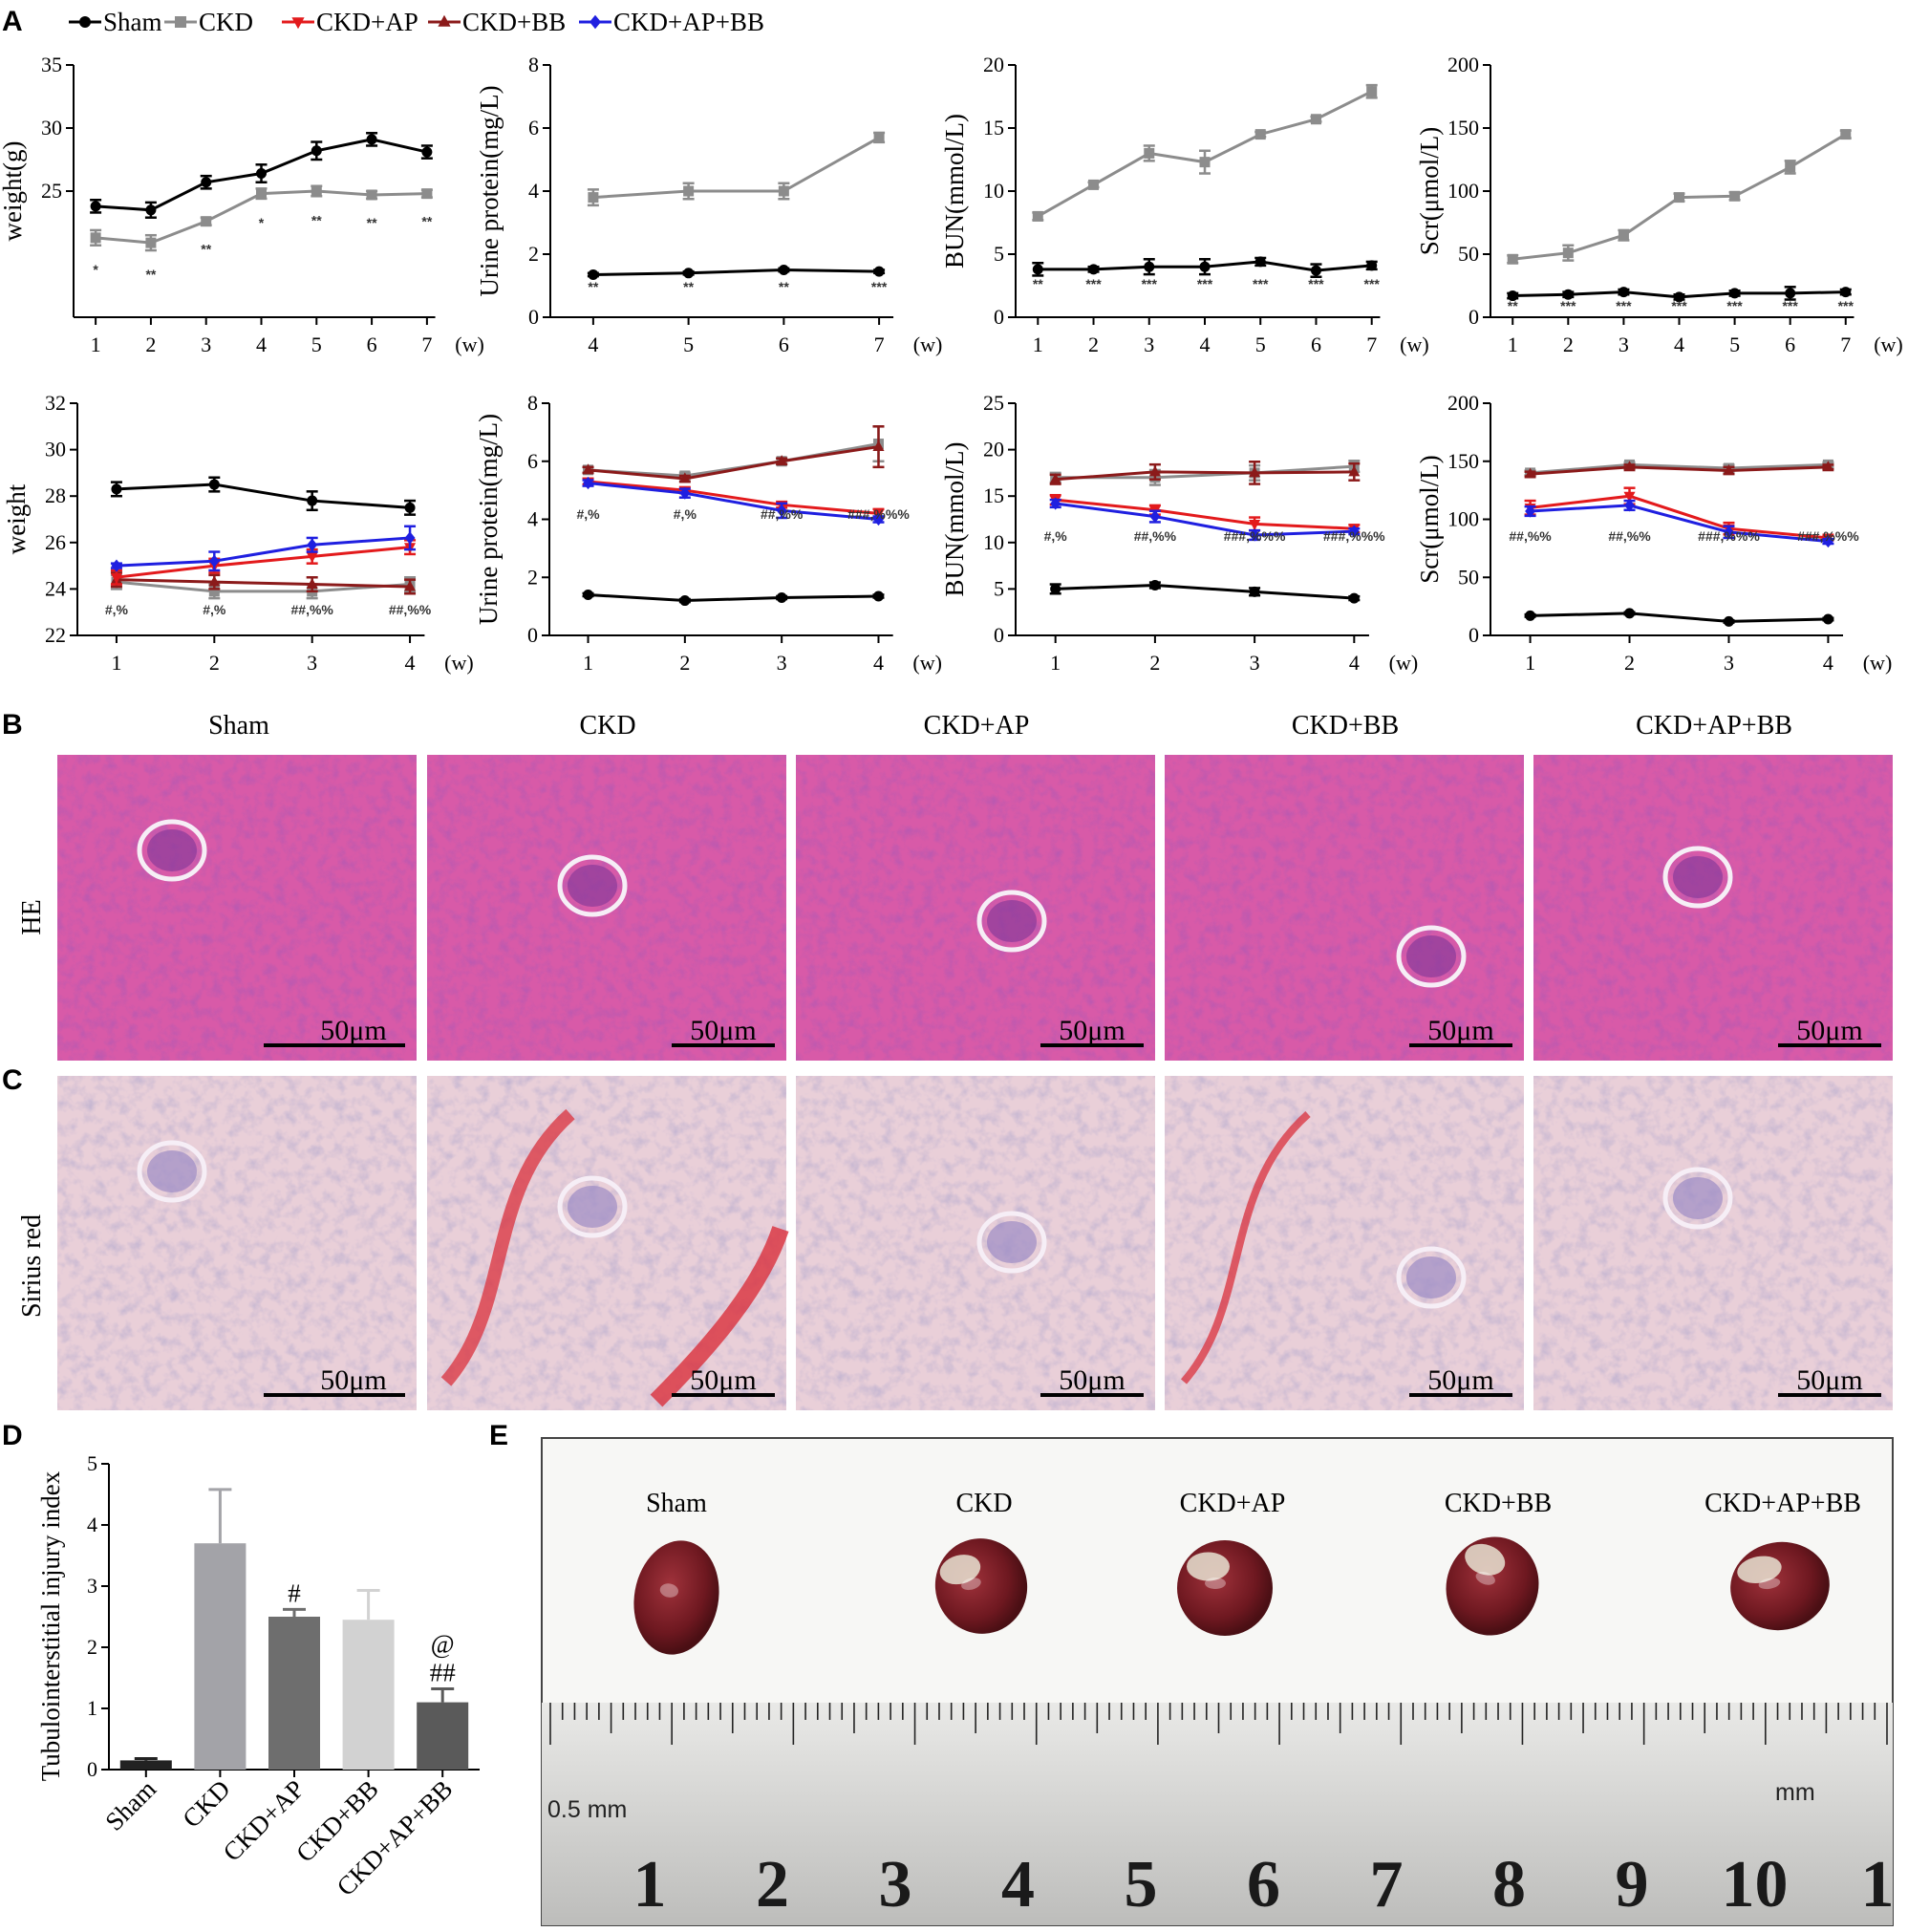 Image resolution: width=1908 pixels, height=1932 pixels. I want to click on bar-annotation-top-ckd-ap-bb: @, so click(443, 1644).